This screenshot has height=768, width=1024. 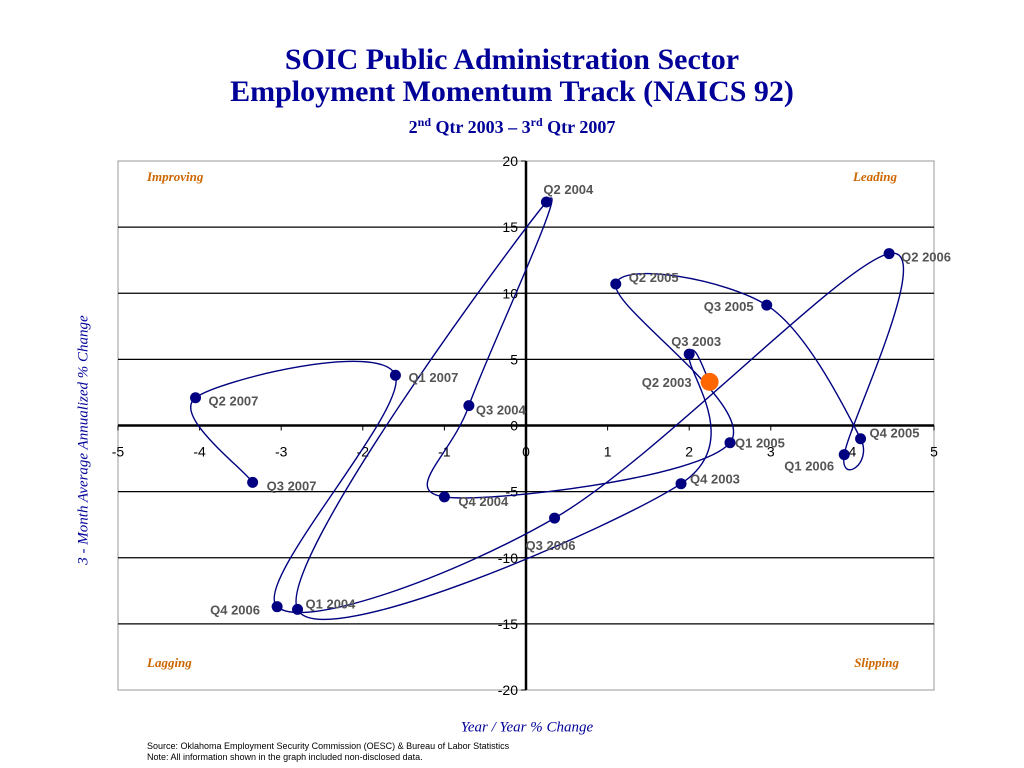 What do you see at coordinates (512, 59) in the screenshot?
I see `title-line-1: SOIC Public Administration Sector` at bounding box center [512, 59].